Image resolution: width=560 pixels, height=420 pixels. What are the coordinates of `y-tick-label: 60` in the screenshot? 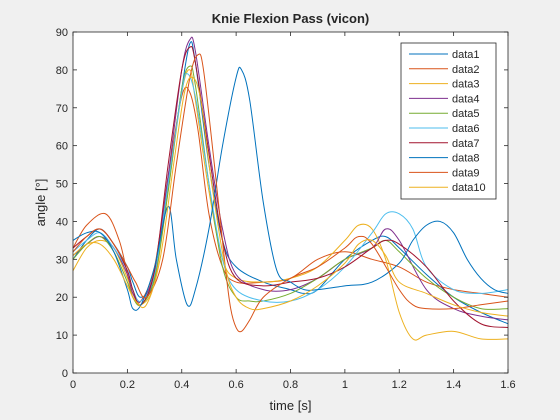 It's located at (62, 147).